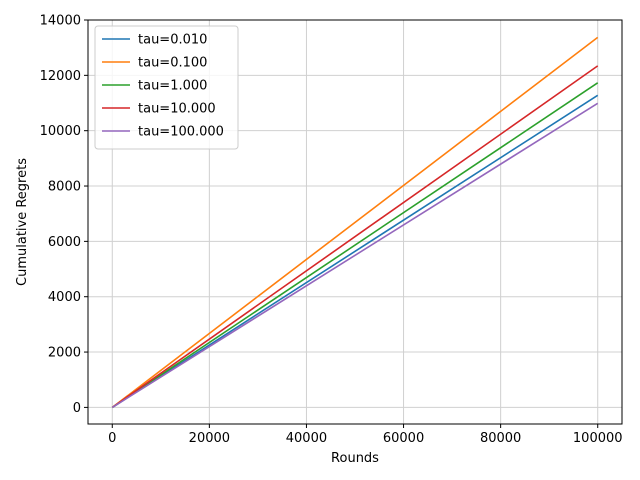 This screenshot has height=480, width=640. I want to click on legend-label: tau=10.000, so click(177, 109).